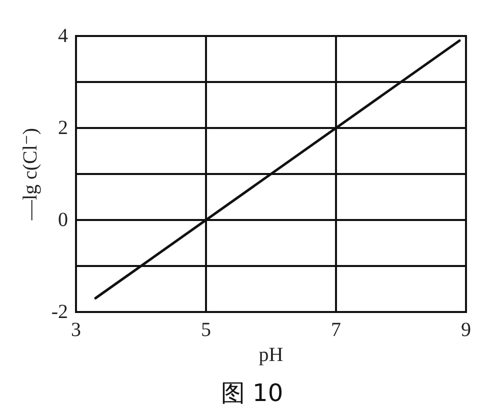 The image size is (504, 420). Describe the element at coordinates (206, 330) in the screenshot. I see `x-tick-label: 5` at that location.